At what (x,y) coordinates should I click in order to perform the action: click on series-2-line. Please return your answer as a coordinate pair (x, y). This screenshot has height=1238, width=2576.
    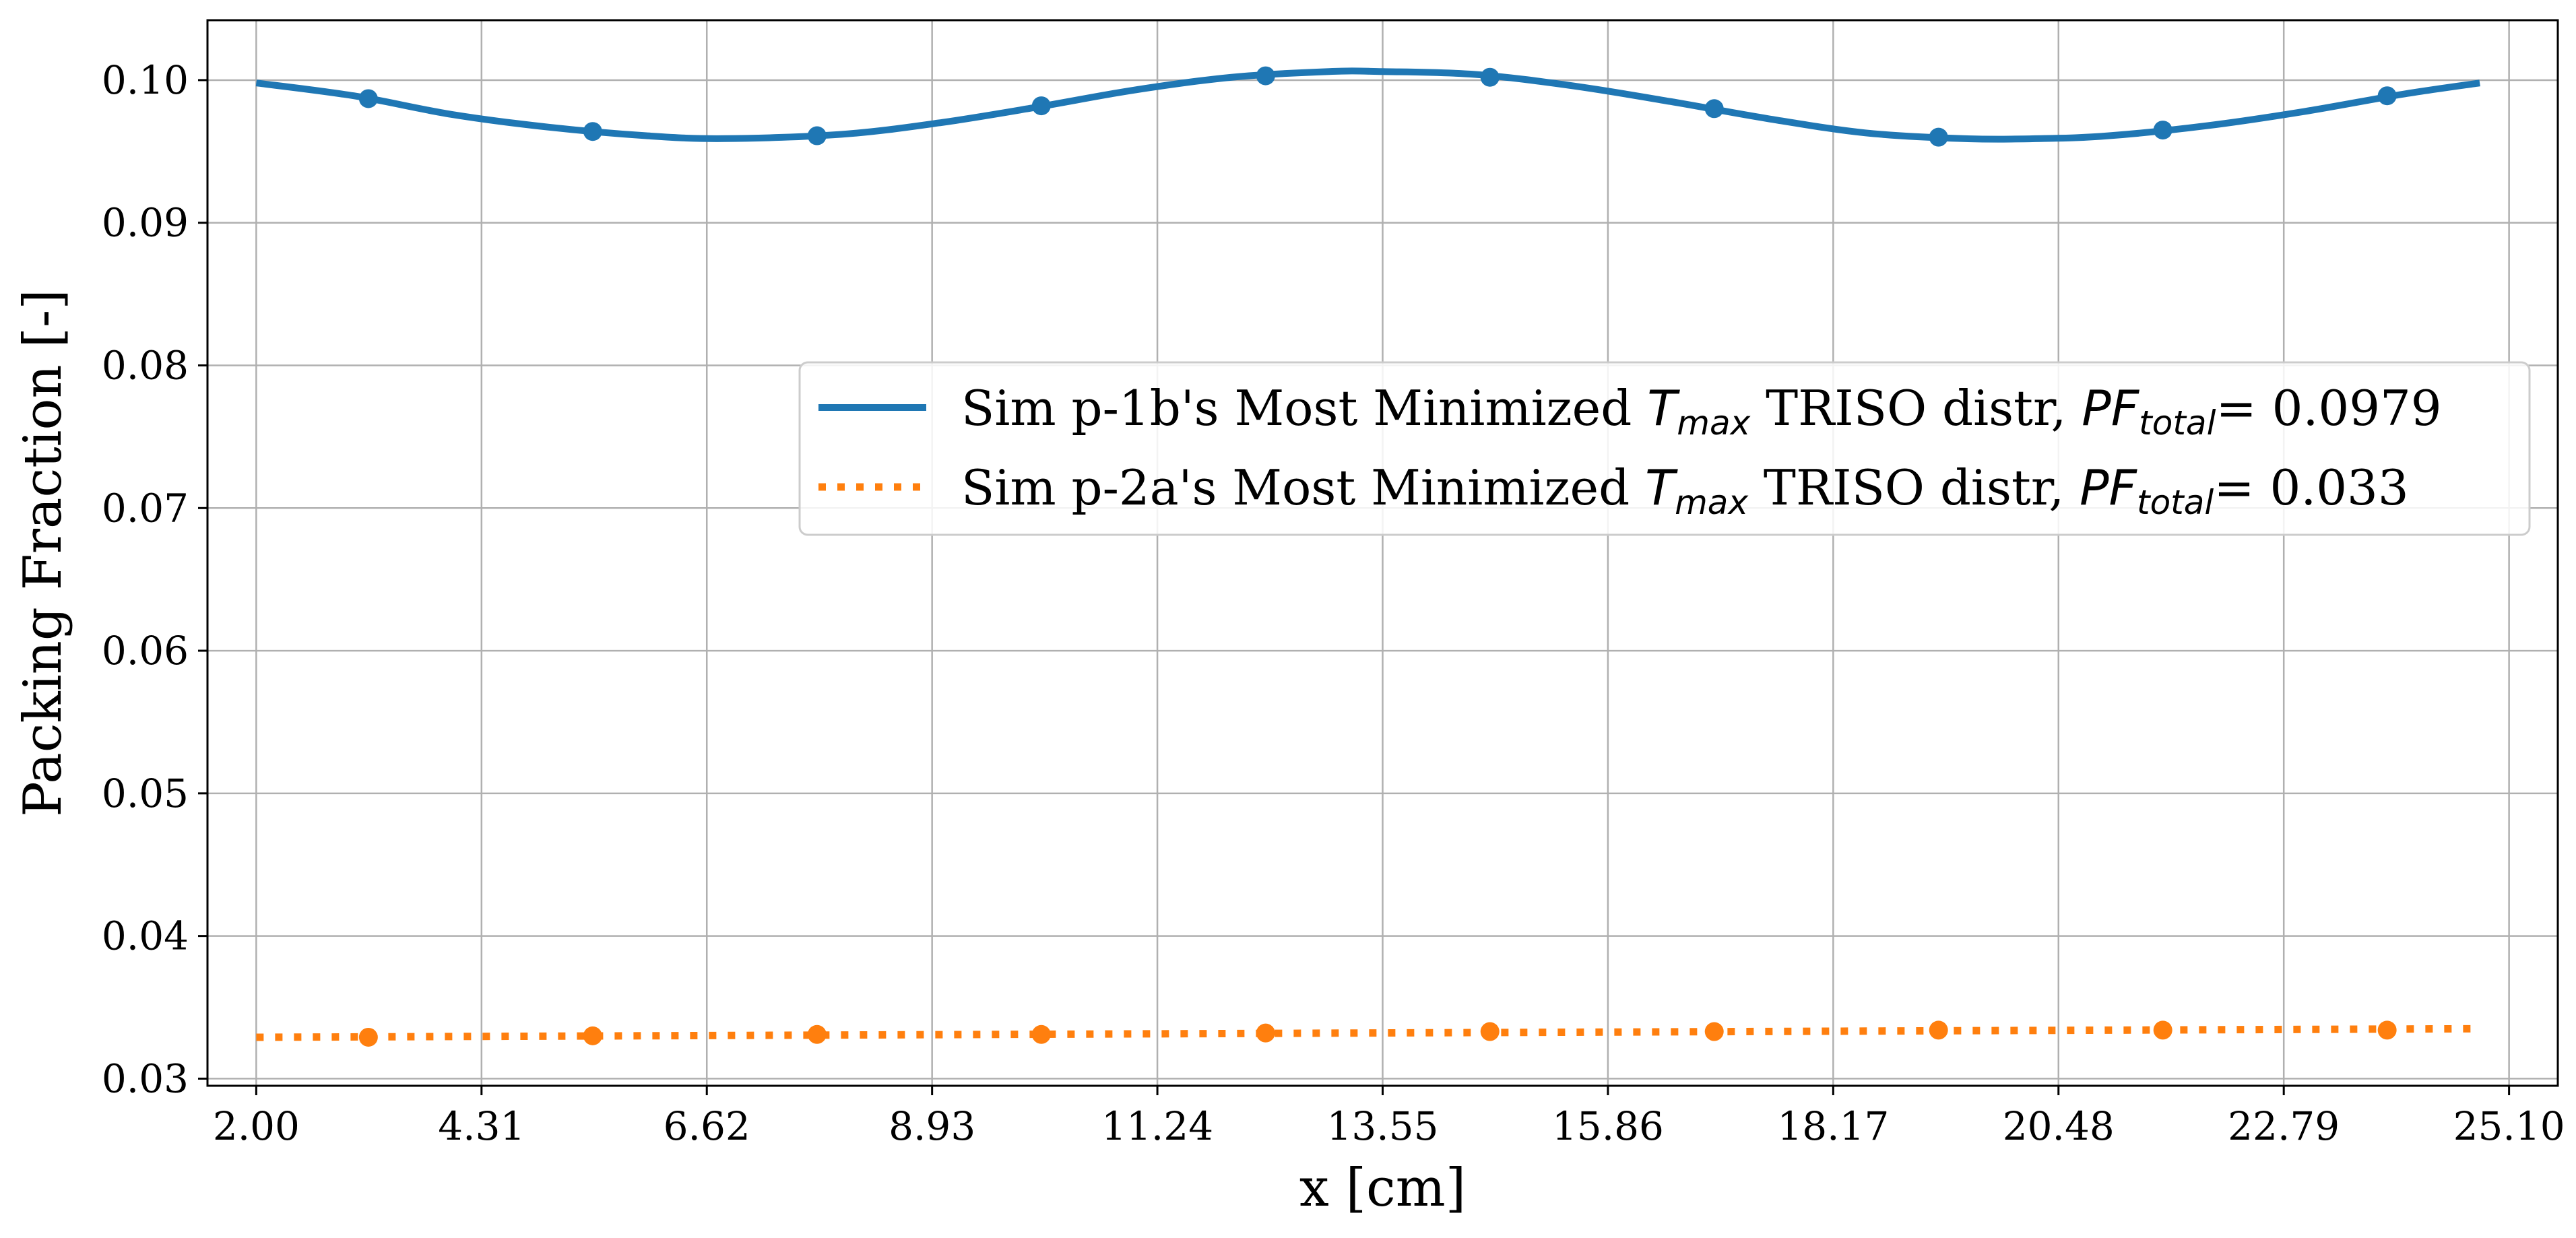
    Looking at the image, I should click on (1368, 1032).